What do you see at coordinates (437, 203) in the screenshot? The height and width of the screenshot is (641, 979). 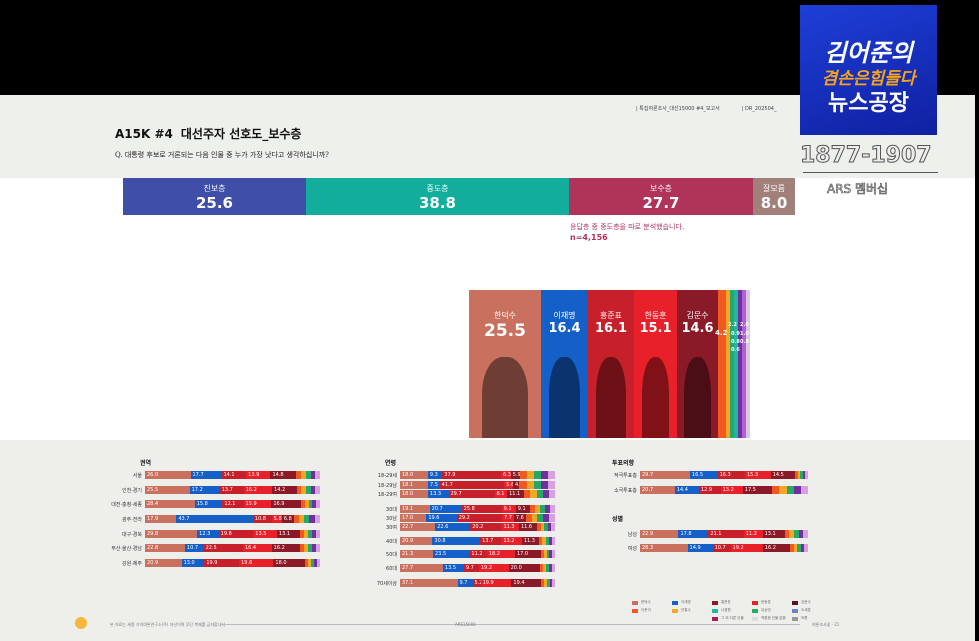 I see `segment-value: 38.8` at bounding box center [437, 203].